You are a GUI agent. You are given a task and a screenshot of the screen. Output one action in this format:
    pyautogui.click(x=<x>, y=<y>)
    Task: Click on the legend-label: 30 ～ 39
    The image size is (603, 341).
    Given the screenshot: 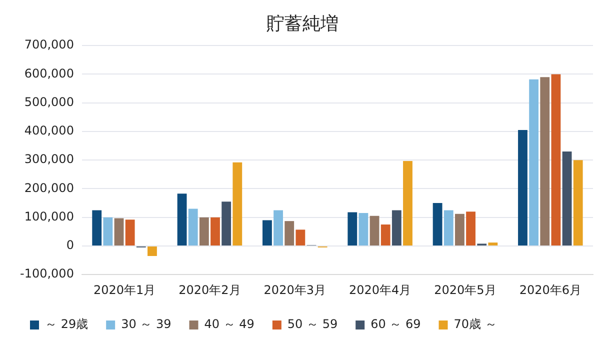 What is the action you would take?
    pyautogui.click(x=146, y=324)
    